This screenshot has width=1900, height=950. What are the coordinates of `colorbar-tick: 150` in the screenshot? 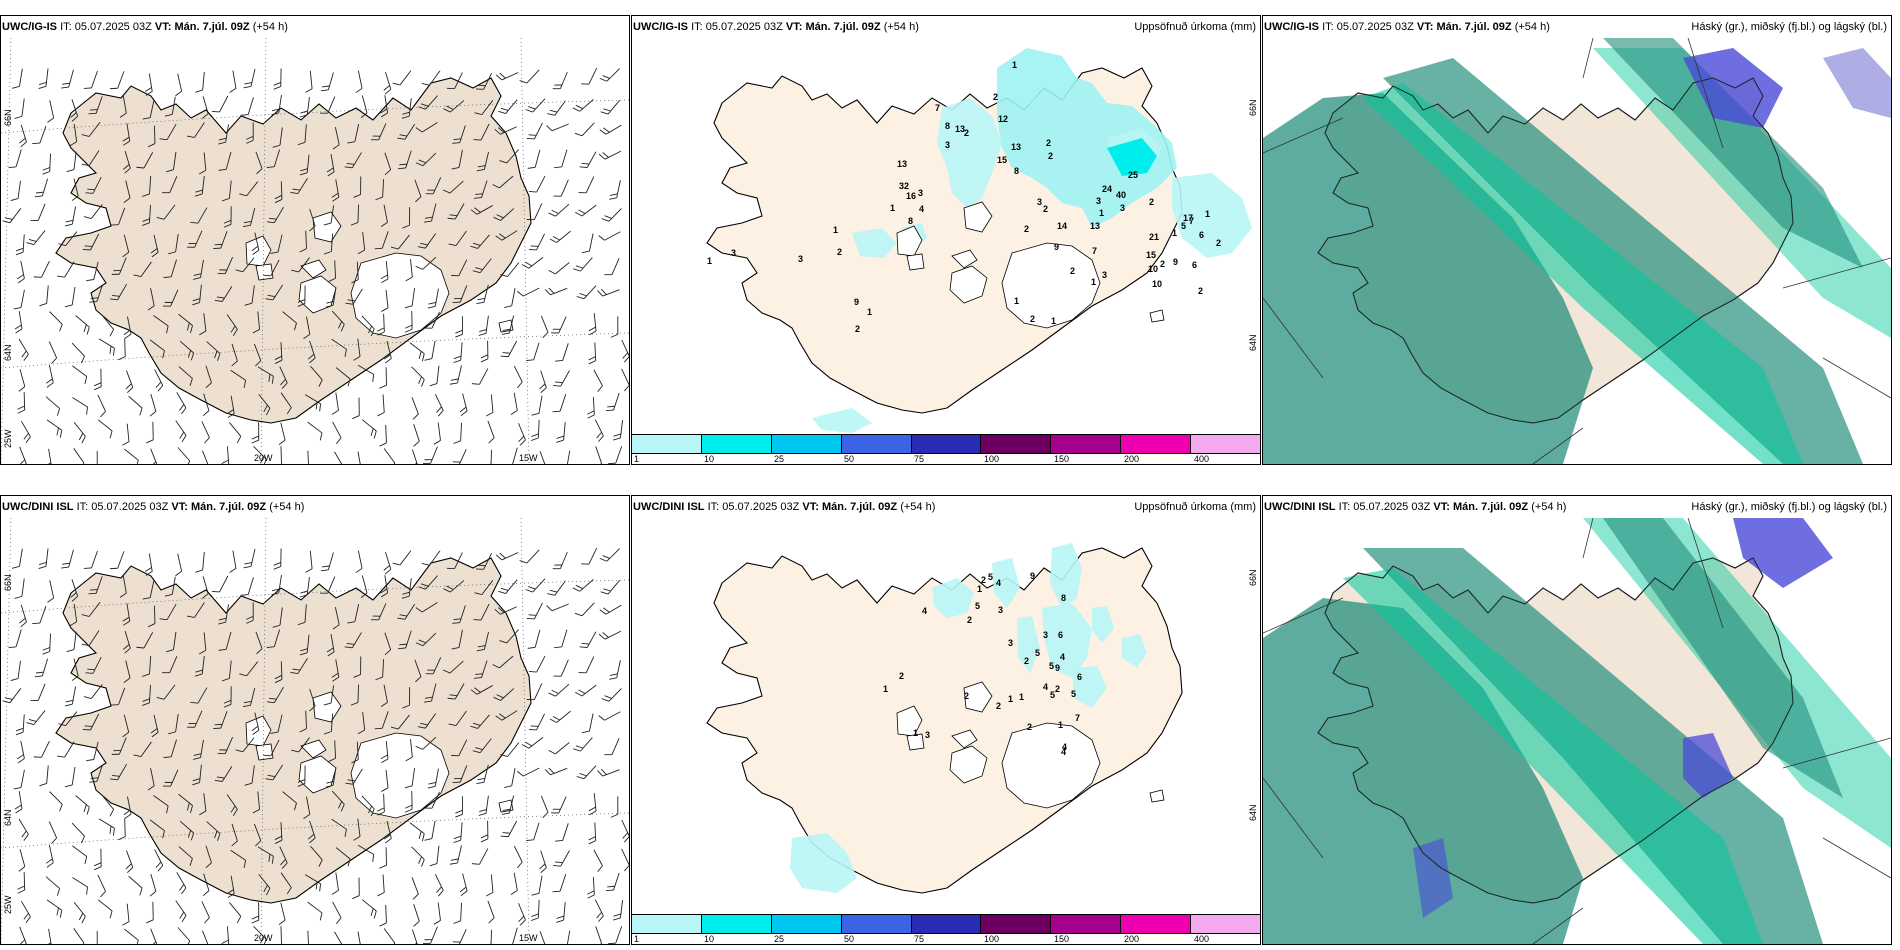 It's located at (1062, 939).